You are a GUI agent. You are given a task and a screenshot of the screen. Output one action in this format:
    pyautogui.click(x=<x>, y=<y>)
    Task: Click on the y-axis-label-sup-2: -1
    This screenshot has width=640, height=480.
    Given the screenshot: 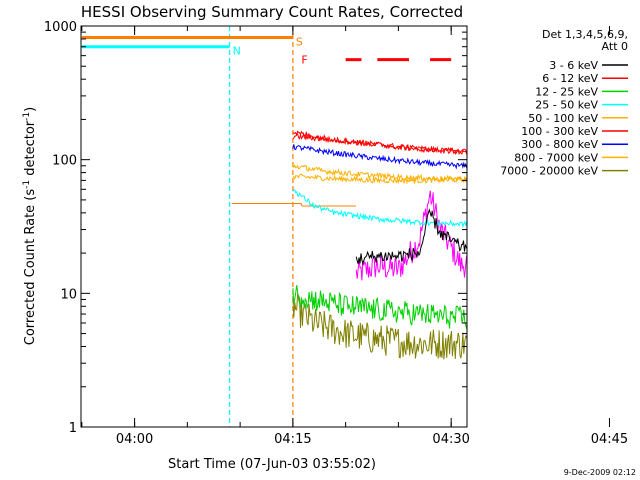 What is the action you would take?
    pyautogui.click(x=27, y=116)
    